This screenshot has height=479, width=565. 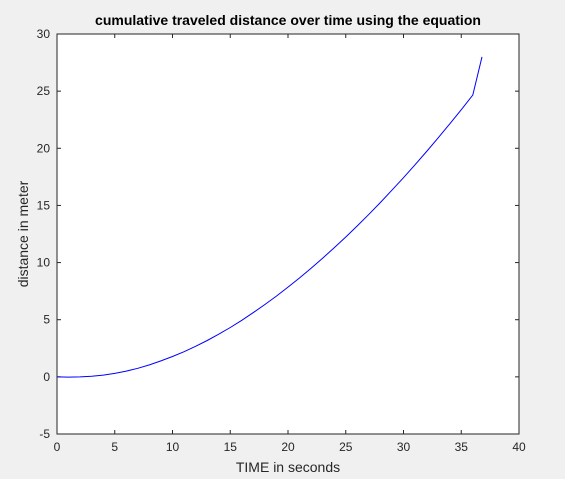 I want to click on y-tick-label: 25, so click(x=44, y=91).